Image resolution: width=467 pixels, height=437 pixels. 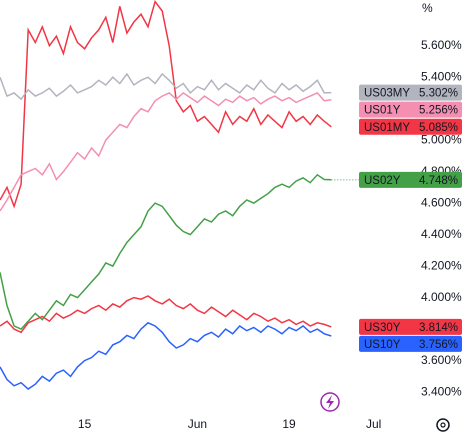 What do you see at coordinates (441, 265) in the screenshot?
I see `y-tick-label: 4.200%` at bounding box center [441, 265].